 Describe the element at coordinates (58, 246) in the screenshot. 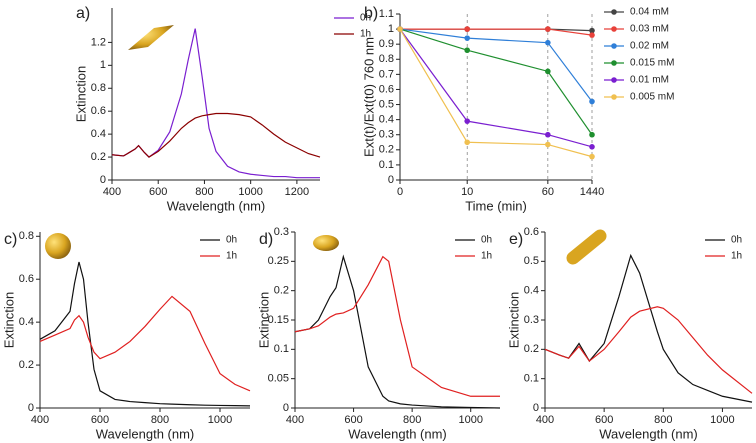

I see `sphere-icon` at that location.